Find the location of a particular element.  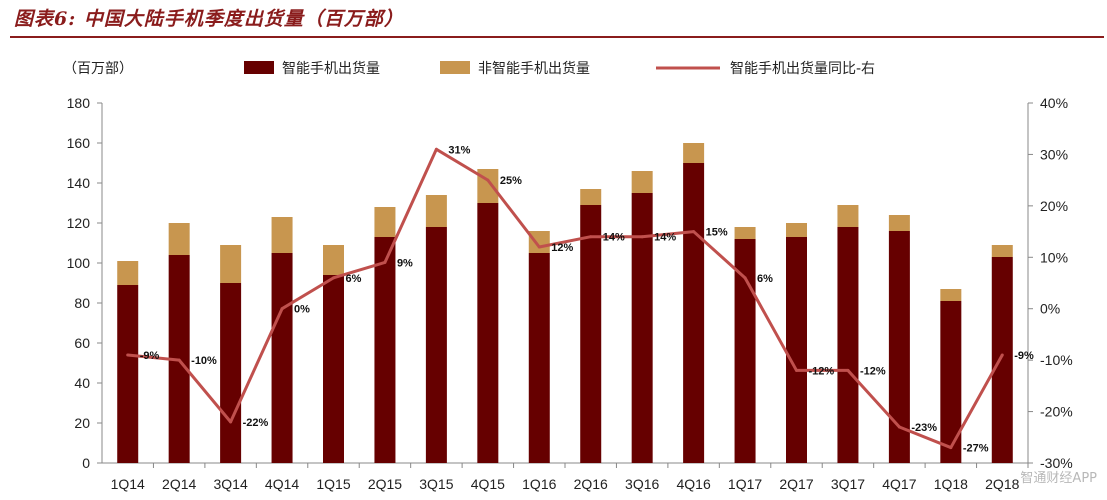

watermark: 智通财经APP is located at coordinates (1058, 478).